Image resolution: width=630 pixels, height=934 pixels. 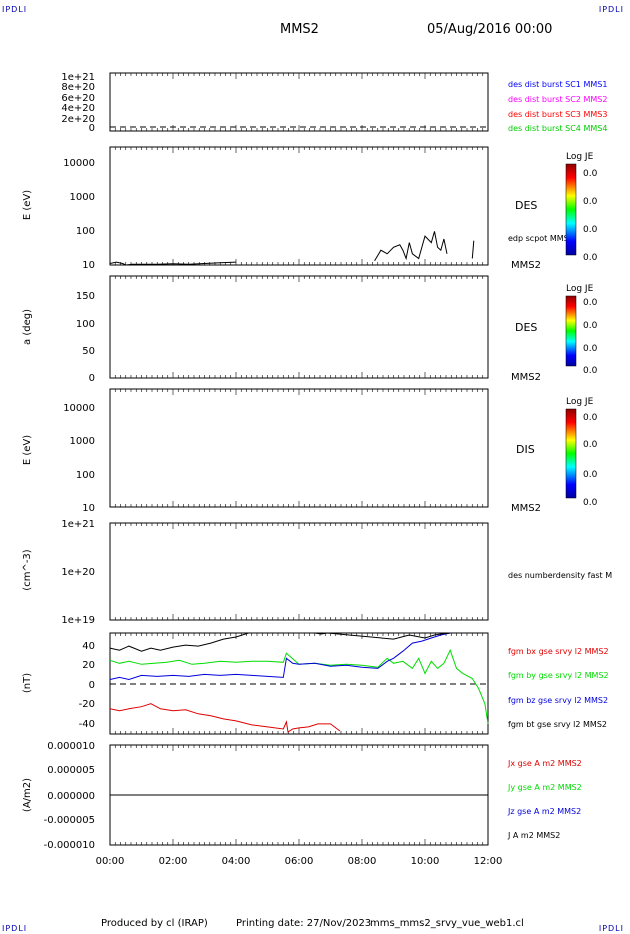 What do you see at coordinates (557, 114) in the screenshot?
I see `burst-legend-3: des dist burst SC3 MMS3` at bounding box center [557, 114].